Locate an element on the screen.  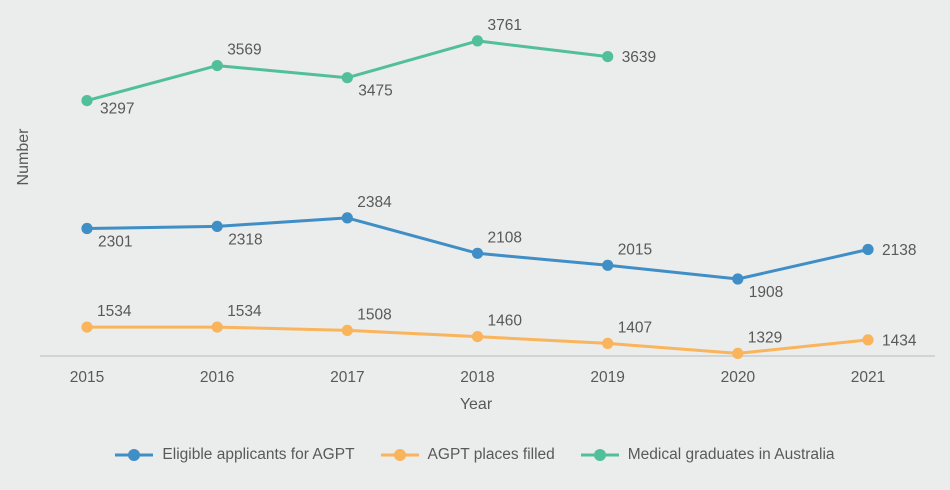
x-tick-label: 2021 is located at coordinates (868, 377).